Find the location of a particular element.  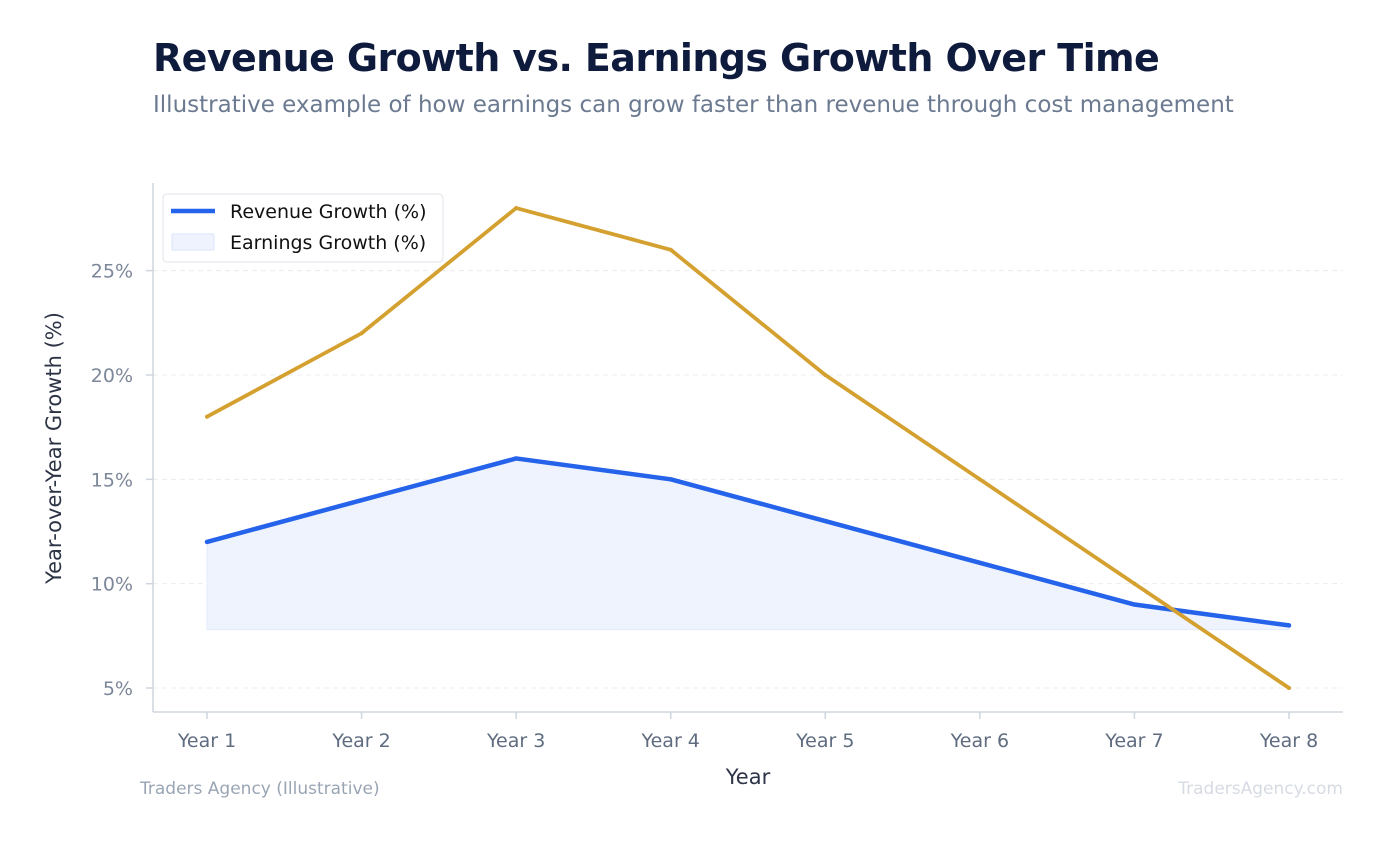

watermark: TradersAgency.com is located at coordinates (1260, 789).